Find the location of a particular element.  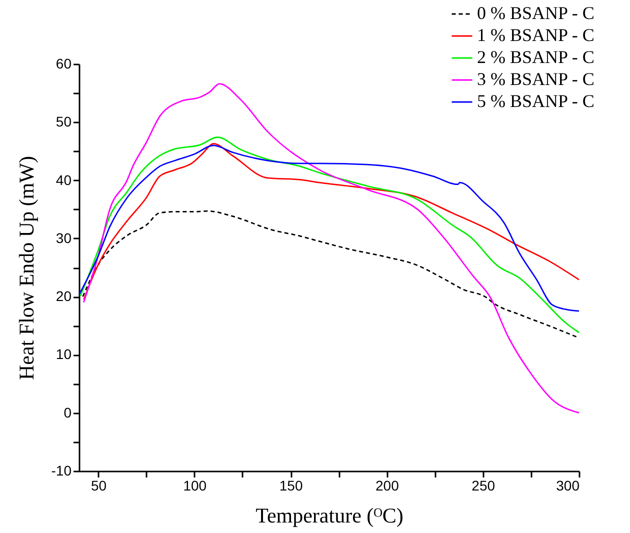

legend-label: 3 % BSANP - C is located at coordinates (535, 79).